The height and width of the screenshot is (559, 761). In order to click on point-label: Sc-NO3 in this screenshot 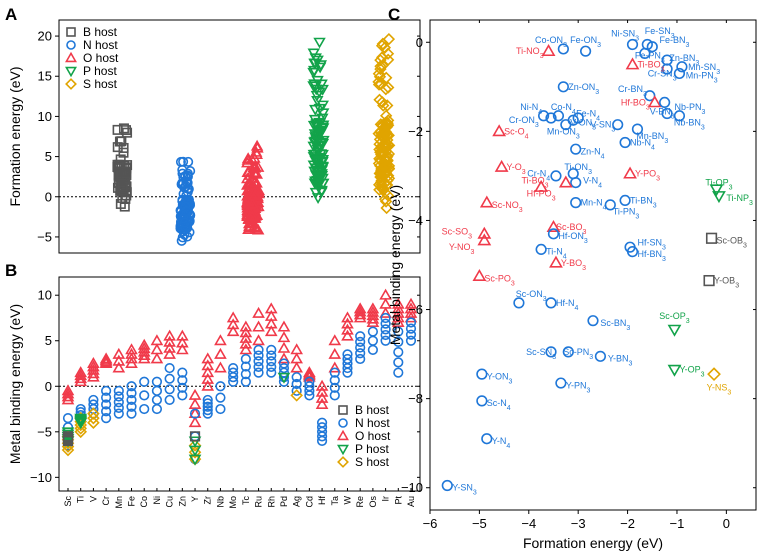, I will do `click(507, 207)`.